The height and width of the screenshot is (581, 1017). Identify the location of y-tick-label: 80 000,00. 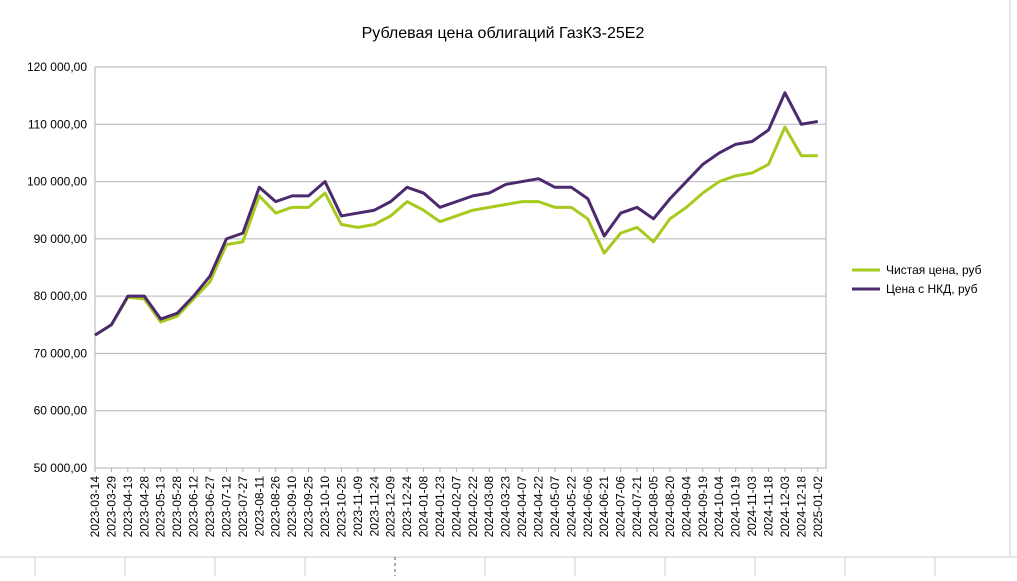
(61, 296).